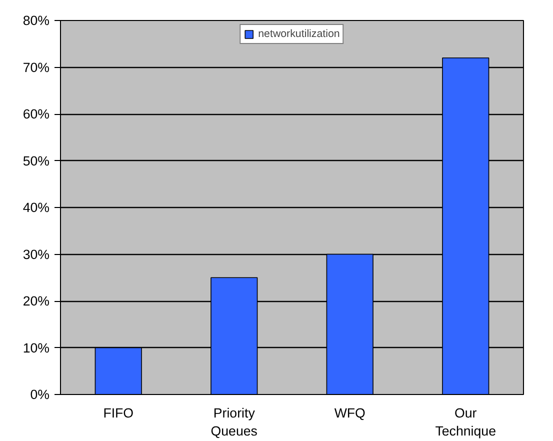 The height and width of the screenshot is (441, 553). Describe the element at coordinates (36, 114) in the screenshot. I see `y-tick-label: 60%` at that location.